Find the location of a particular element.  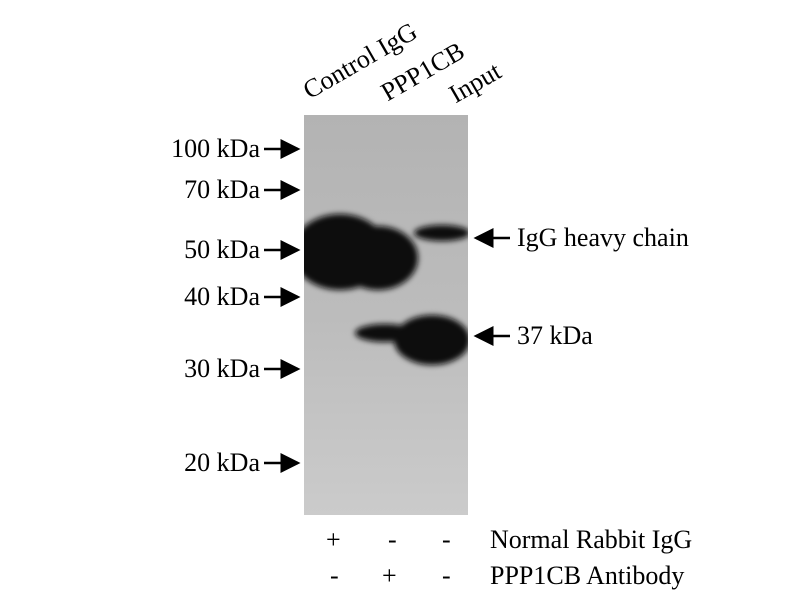

sign-r1-l2: - is located at coordinates (392, 539).